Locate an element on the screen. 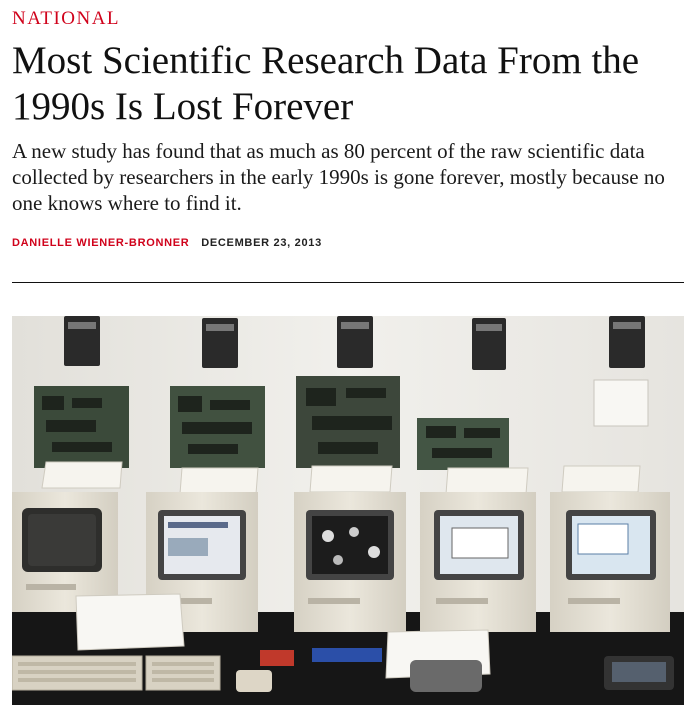  wall-label is located at coordinates (621, 403).